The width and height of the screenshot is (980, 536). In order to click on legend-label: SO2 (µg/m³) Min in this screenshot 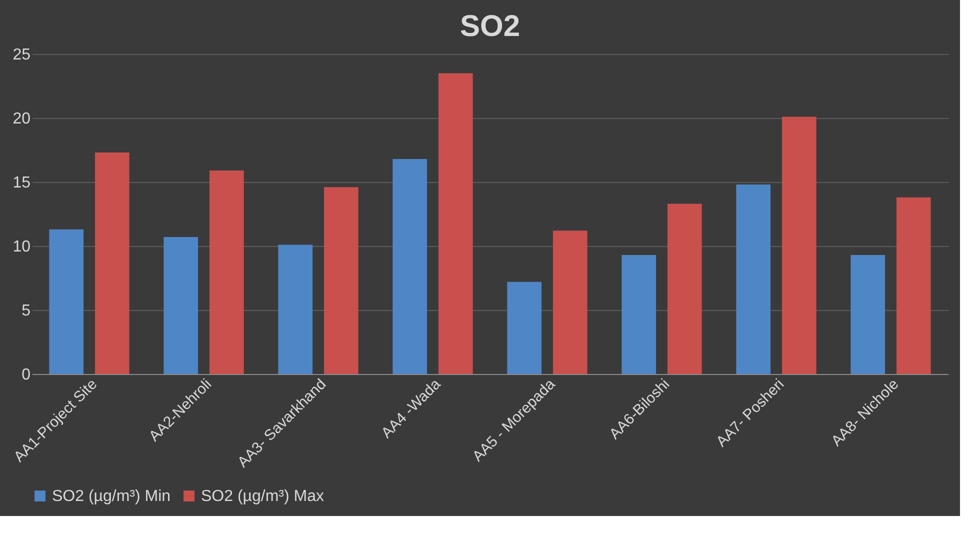, I will do `click(111, 496)`.